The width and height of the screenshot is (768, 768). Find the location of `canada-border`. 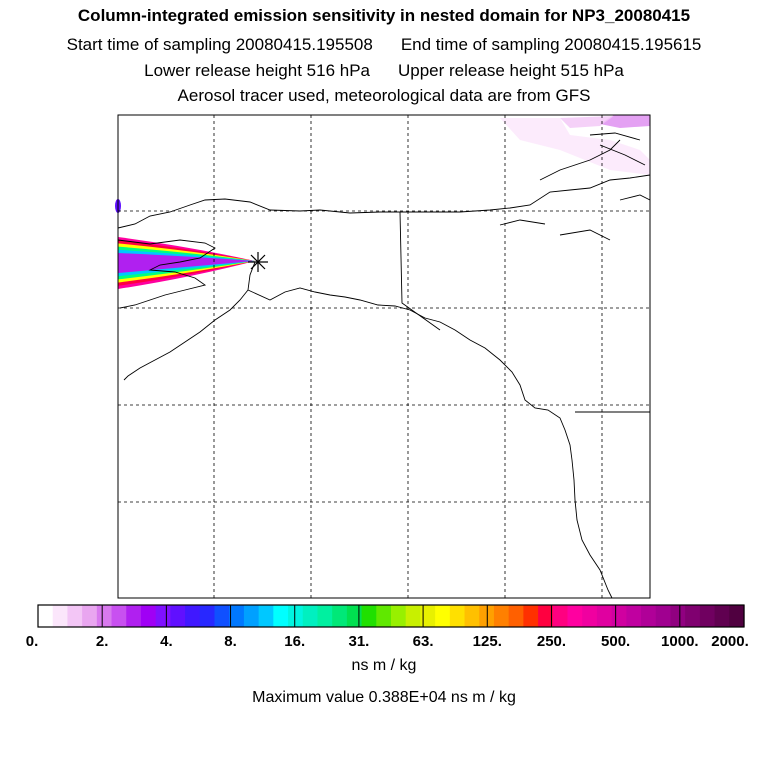

canada-border is located at coordinates (420, 271).